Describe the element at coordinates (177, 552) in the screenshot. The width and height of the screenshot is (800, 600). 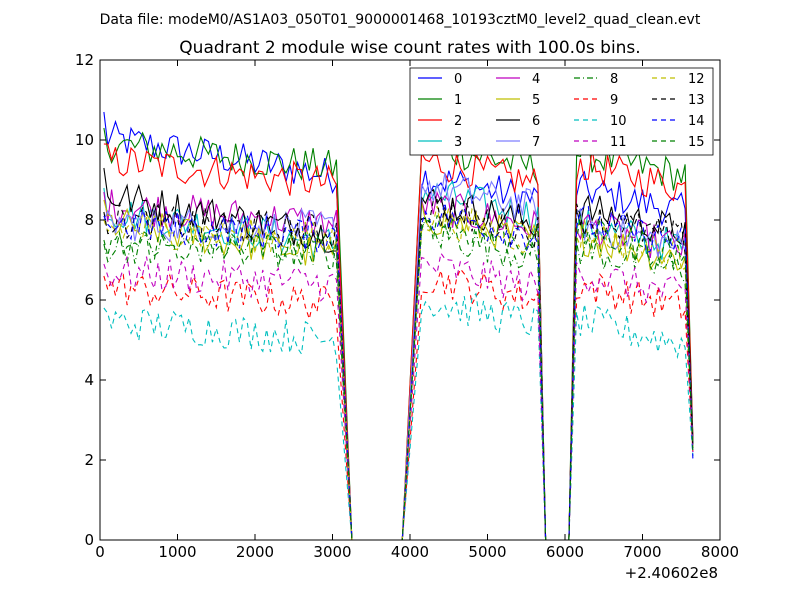
I see `x-tick-label: 1000` at that location.